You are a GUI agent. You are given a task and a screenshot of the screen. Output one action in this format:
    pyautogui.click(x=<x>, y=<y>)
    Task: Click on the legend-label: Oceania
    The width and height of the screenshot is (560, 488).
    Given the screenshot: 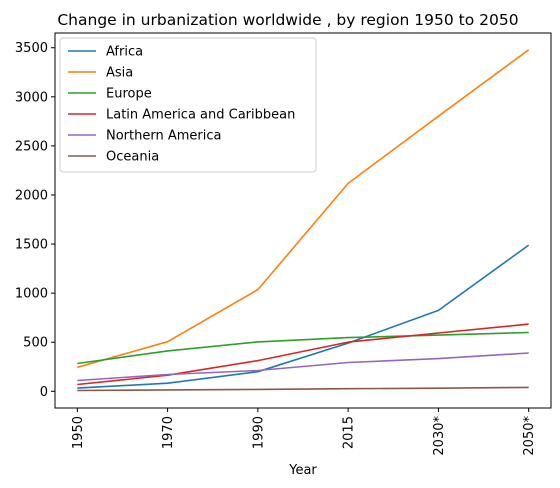 What is the action you would take?
    pyautogui.click(x=132, y=157)
    